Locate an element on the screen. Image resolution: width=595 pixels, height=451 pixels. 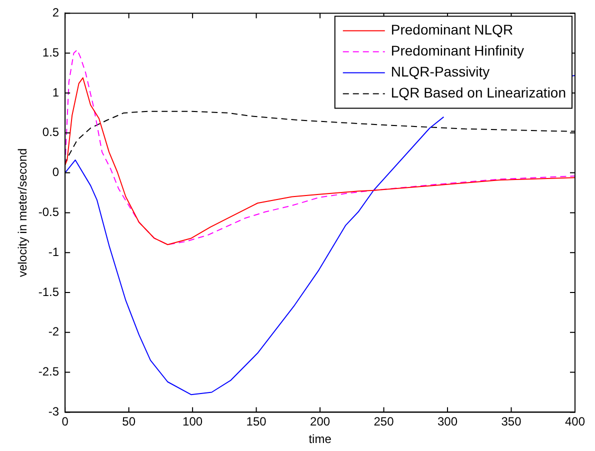
x-axis-title: time is located at coordinates (320, 439).